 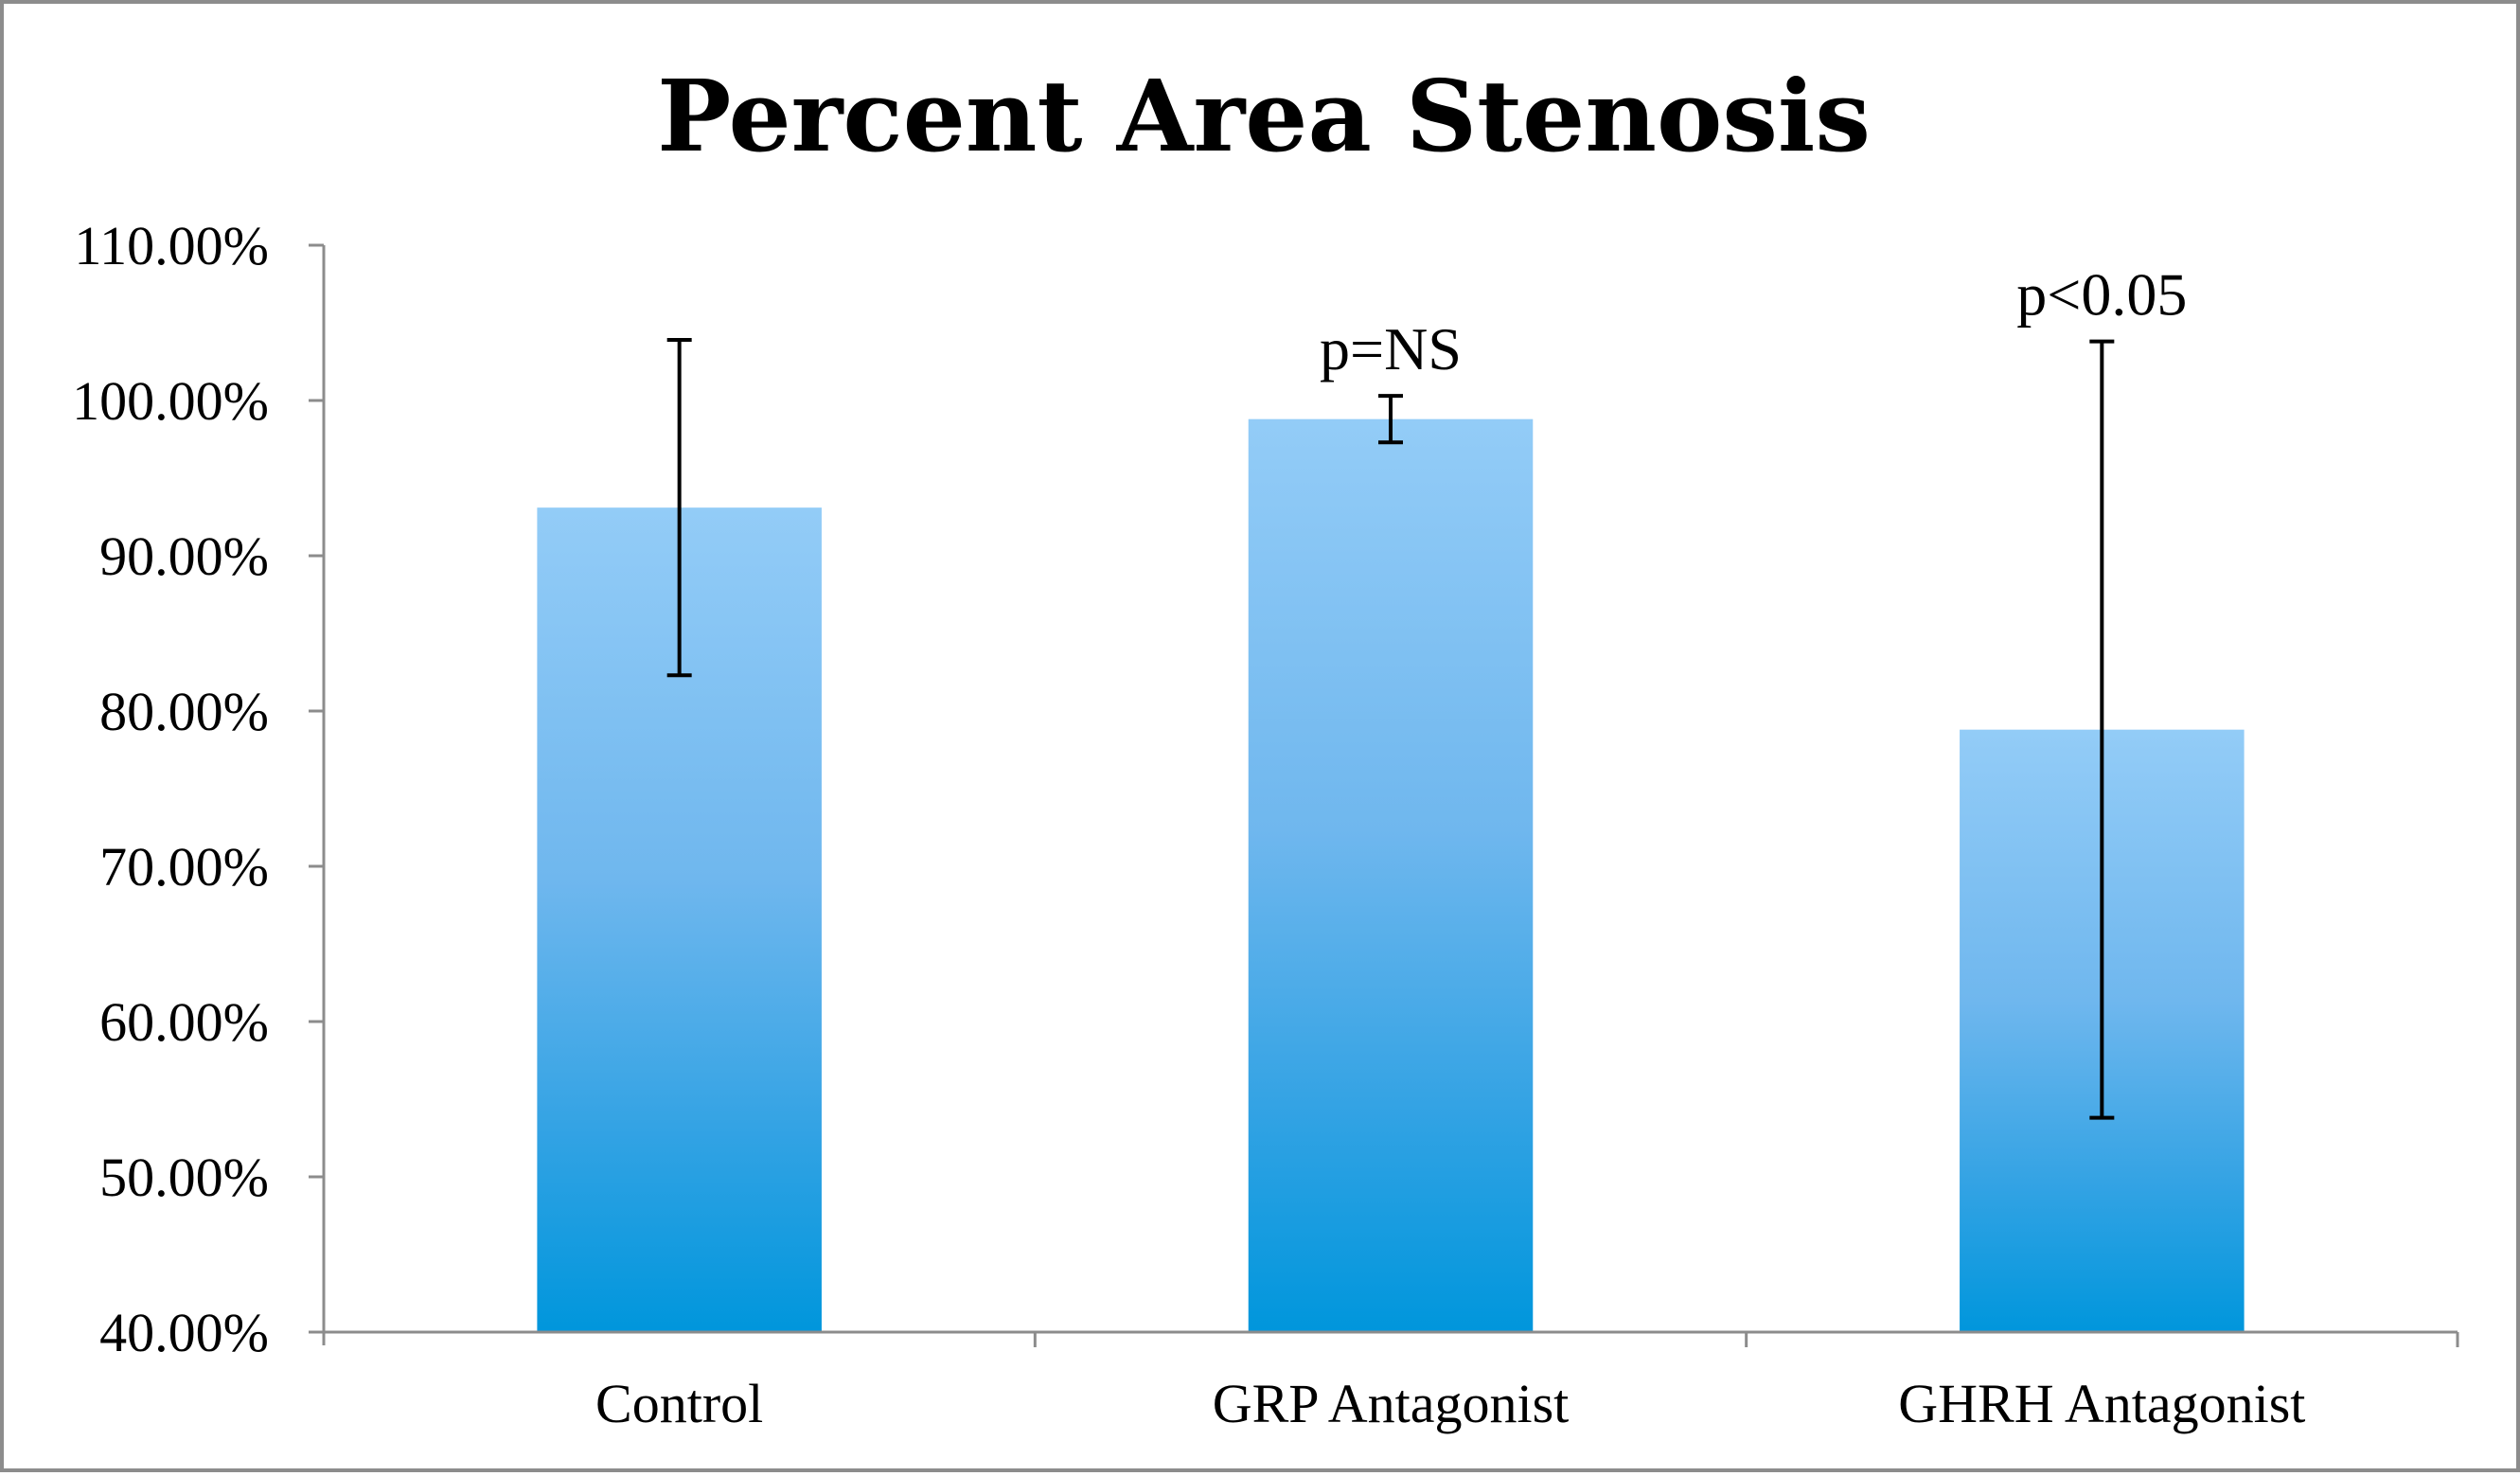 I want to click on y-tick-label-2: 50.00%, so click(x=184, y=1177).